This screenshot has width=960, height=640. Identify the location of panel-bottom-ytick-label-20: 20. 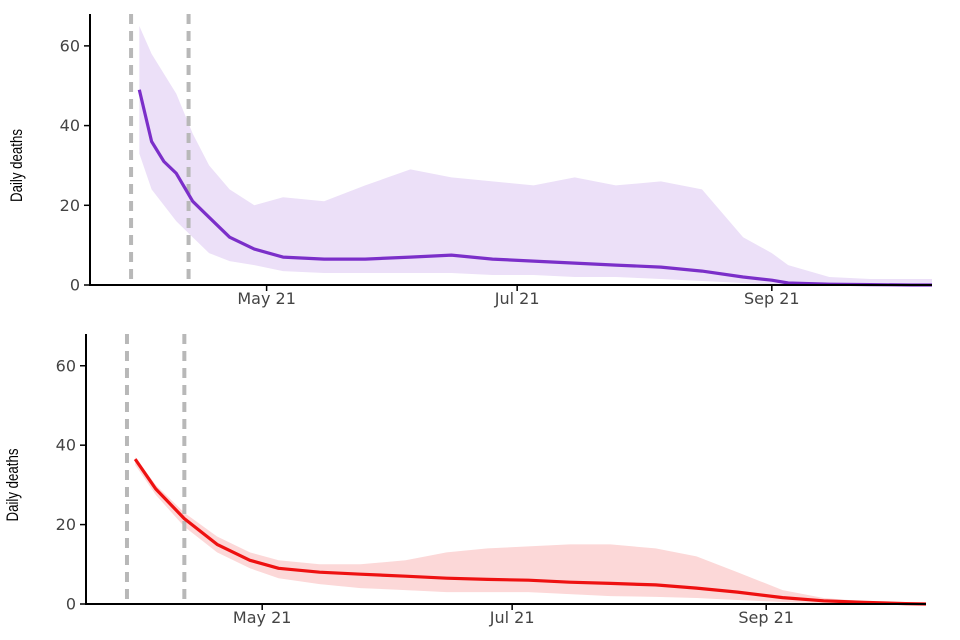
(66, 524).